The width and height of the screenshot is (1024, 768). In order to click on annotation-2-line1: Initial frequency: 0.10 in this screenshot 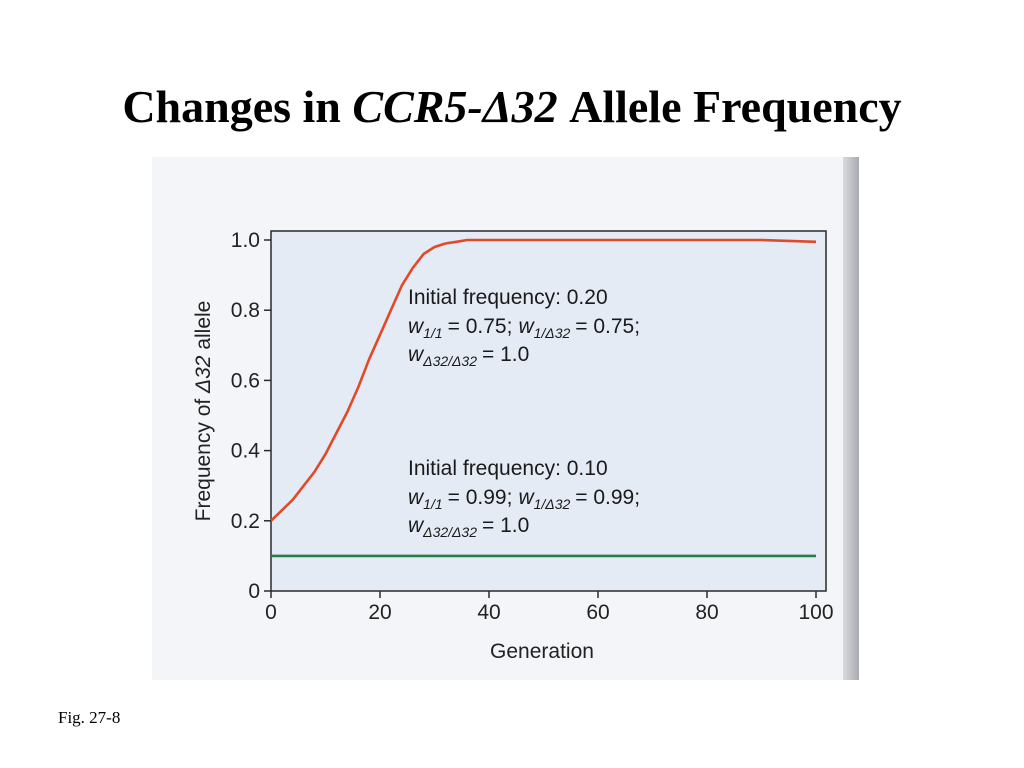, I will do `click(508, 468)`.